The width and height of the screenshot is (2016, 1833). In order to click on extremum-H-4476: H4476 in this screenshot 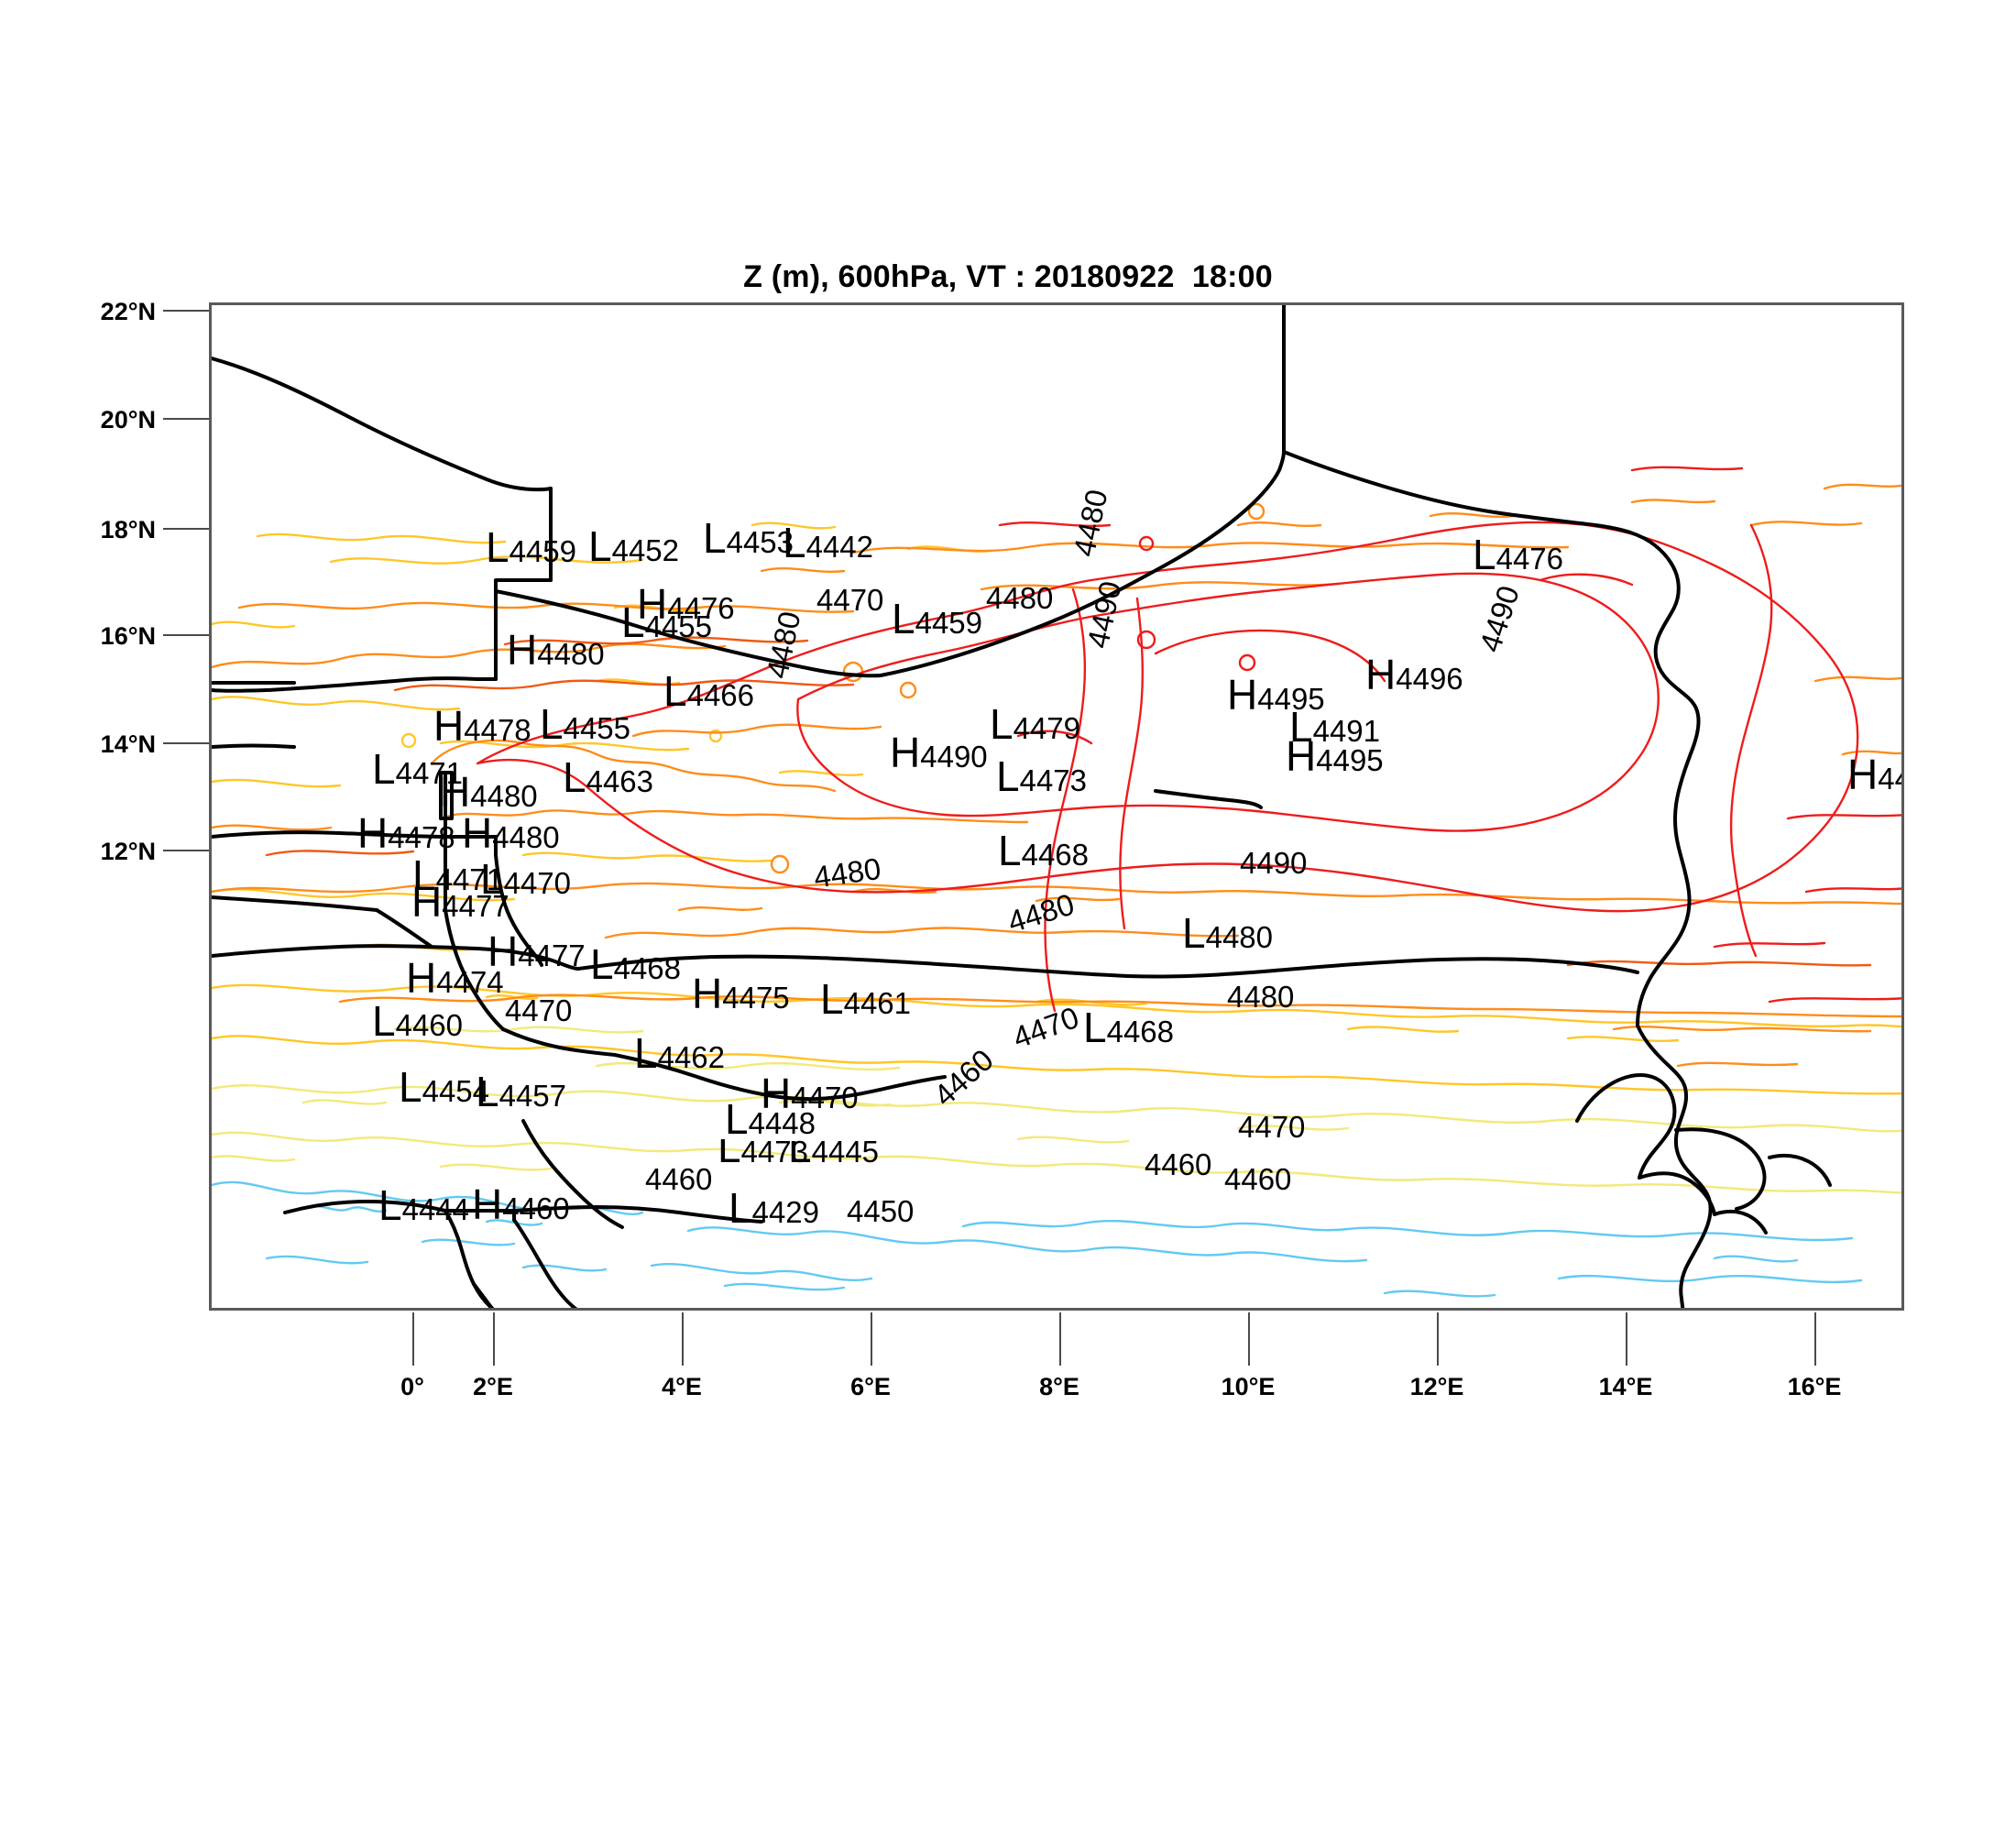, I will do `click(686, 604)`.